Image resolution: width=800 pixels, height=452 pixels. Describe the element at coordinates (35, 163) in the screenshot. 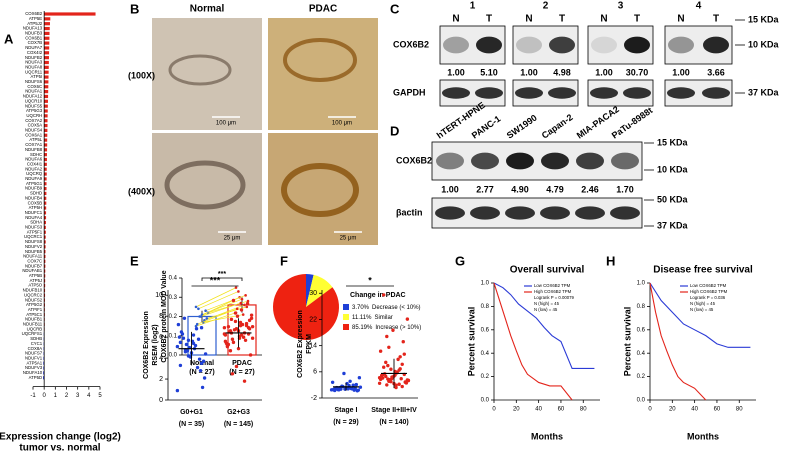

I see `gene-label: COX4I1` at that location.